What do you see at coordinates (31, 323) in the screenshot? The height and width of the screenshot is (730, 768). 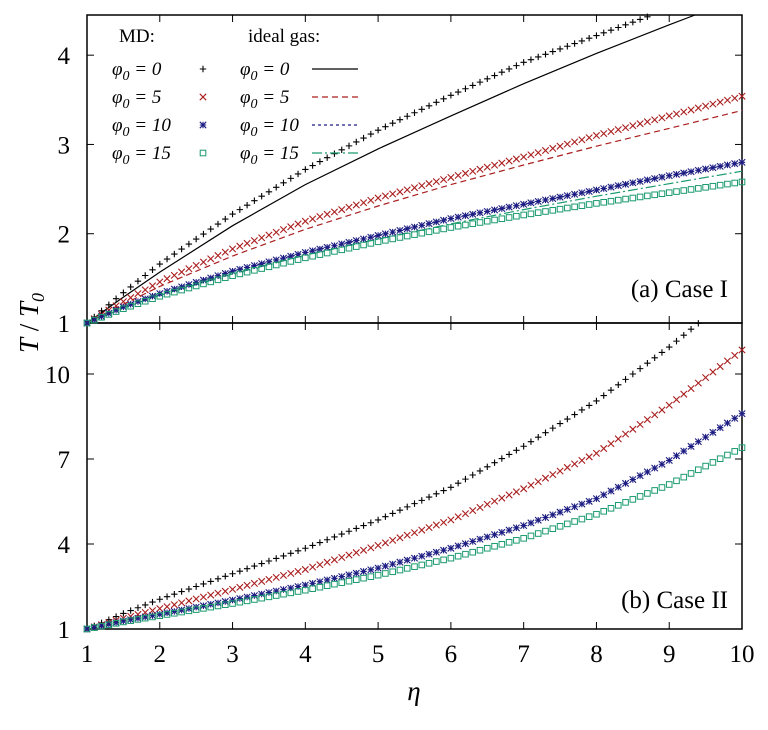 I see `y-axis-label: T / T0` at bounding box center [31, 323].